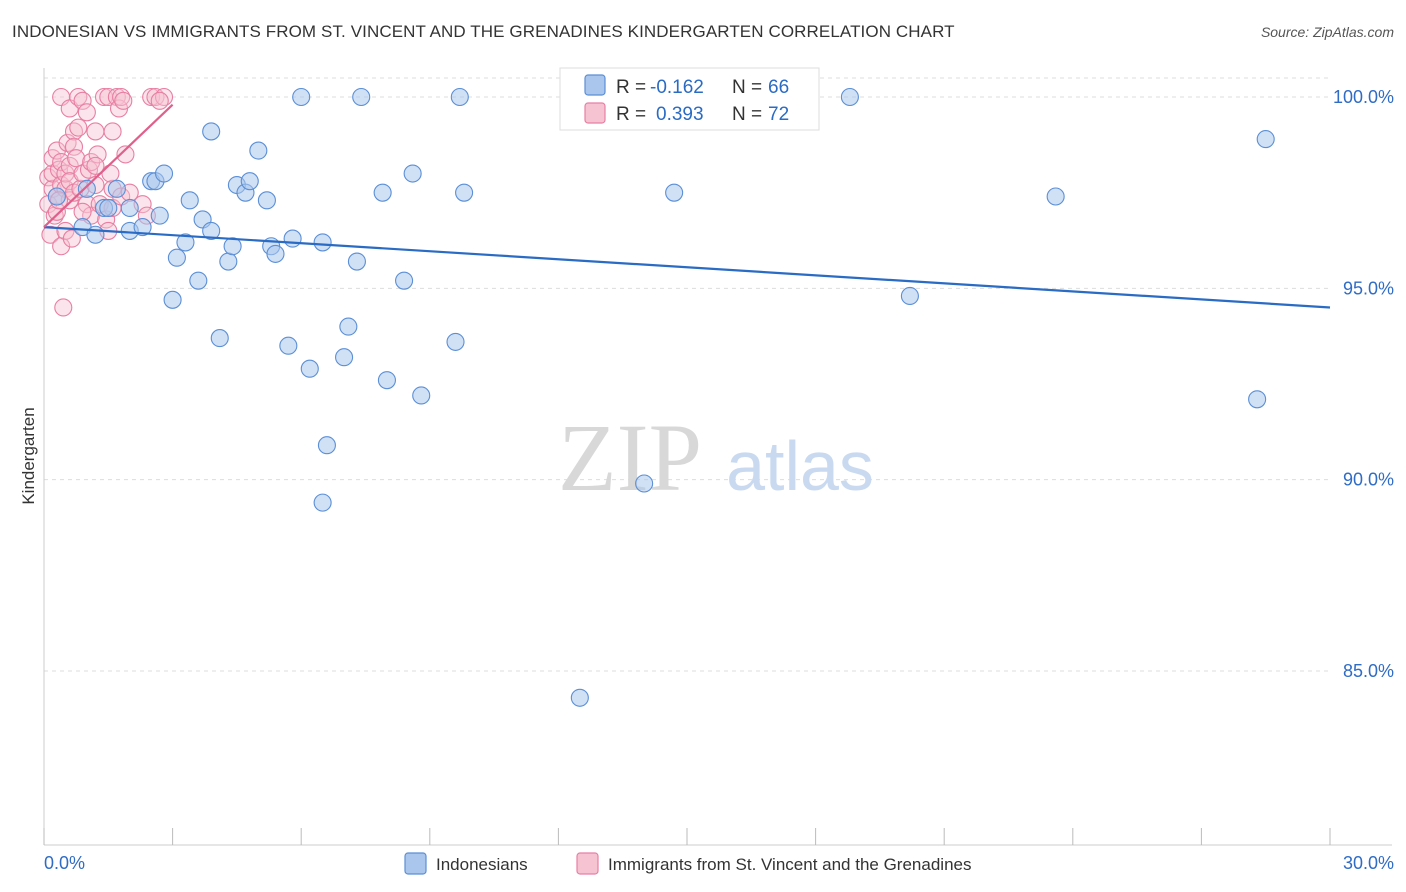 The width and height of the screenshot is (1406, 892). Describe the element at coordinates (595, 85) in the screenshot. I see `stats-swatch-blue` at that location.